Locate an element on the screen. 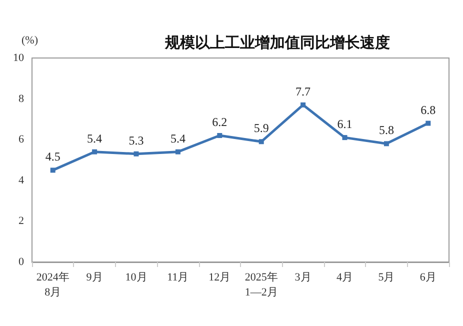 The height and width of the screenshot is (326, 463). x-tick-label: 6月 is located at coordinates (428, 278).